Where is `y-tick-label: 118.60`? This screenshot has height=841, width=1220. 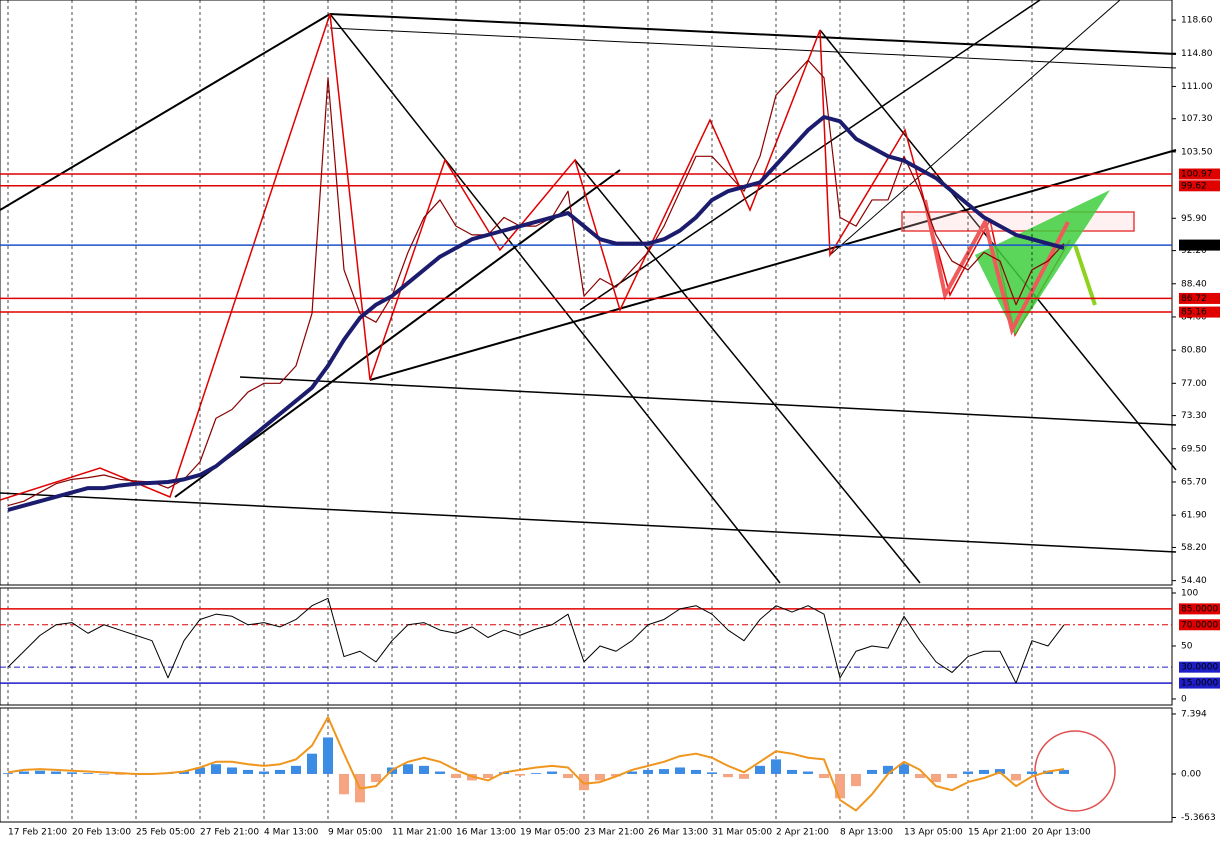
y-tick-label: 118.60 is located at coordinates (1197, 21).